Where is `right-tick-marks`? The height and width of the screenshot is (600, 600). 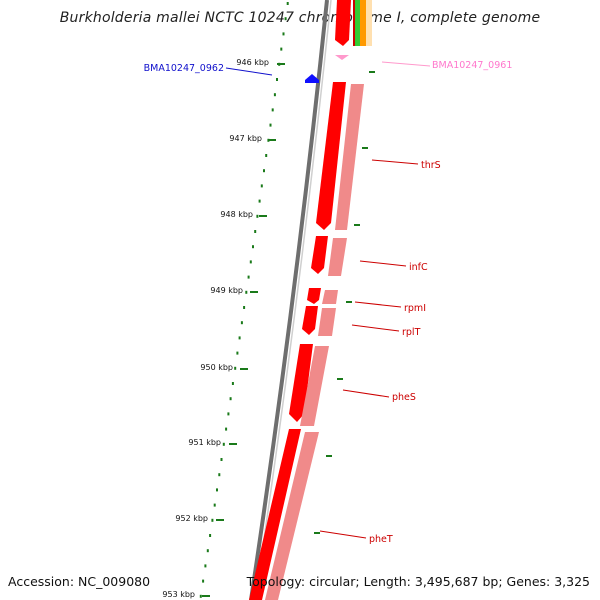
right-tick-marks is located at coordinates (344, 302).